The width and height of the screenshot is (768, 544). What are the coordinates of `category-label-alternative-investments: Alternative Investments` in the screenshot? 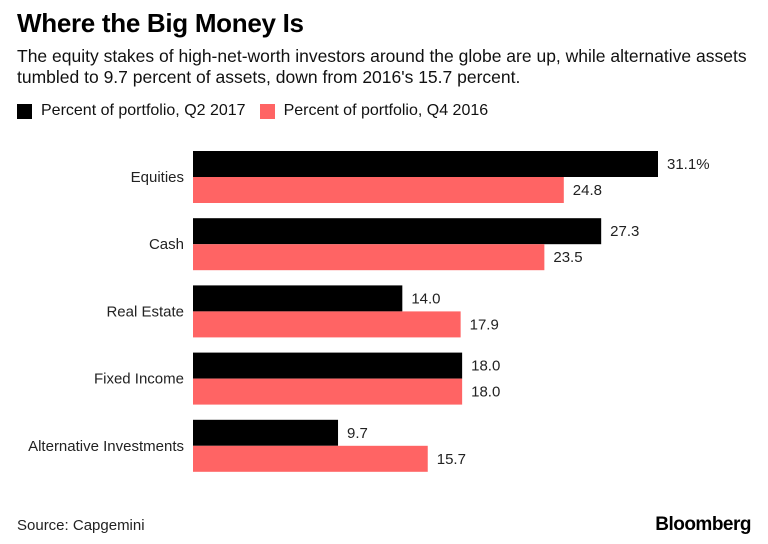 It's located at (106, 446).